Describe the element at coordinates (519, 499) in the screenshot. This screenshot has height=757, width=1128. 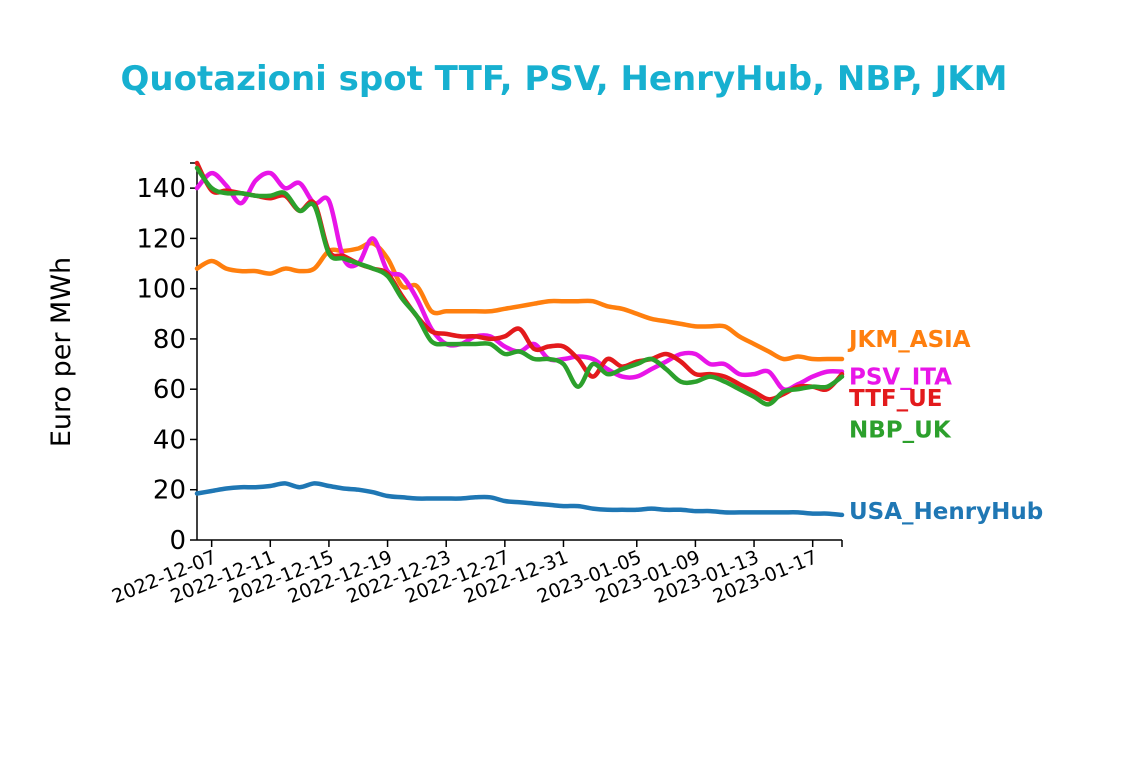
I see `series-line-usa-henryhub` at that location.